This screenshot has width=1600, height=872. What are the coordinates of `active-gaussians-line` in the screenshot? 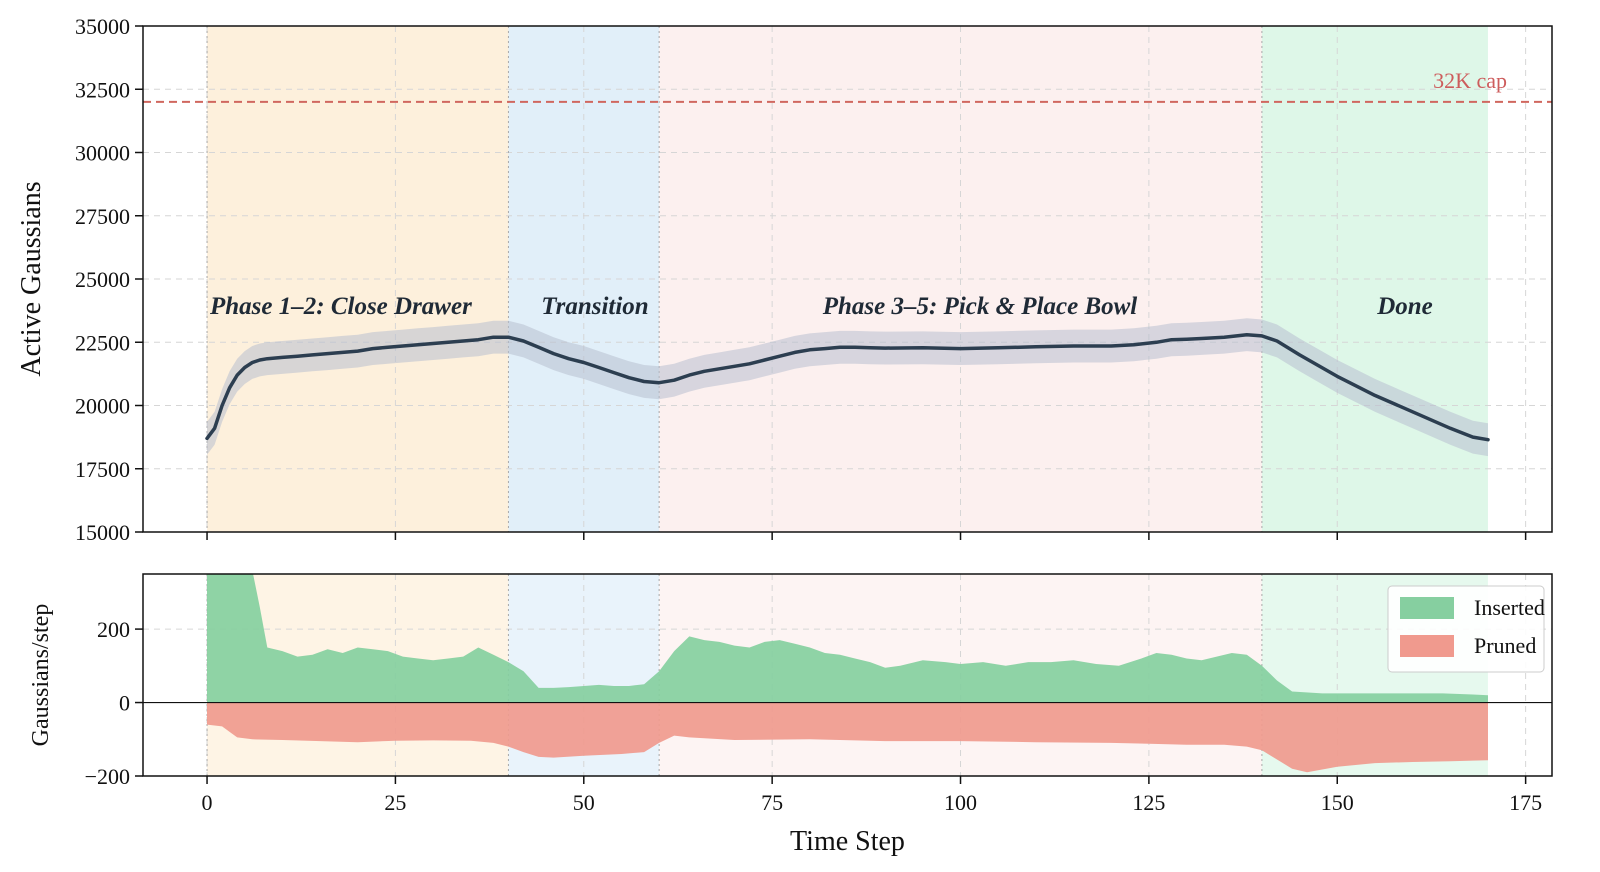 It's located at (847, 387).